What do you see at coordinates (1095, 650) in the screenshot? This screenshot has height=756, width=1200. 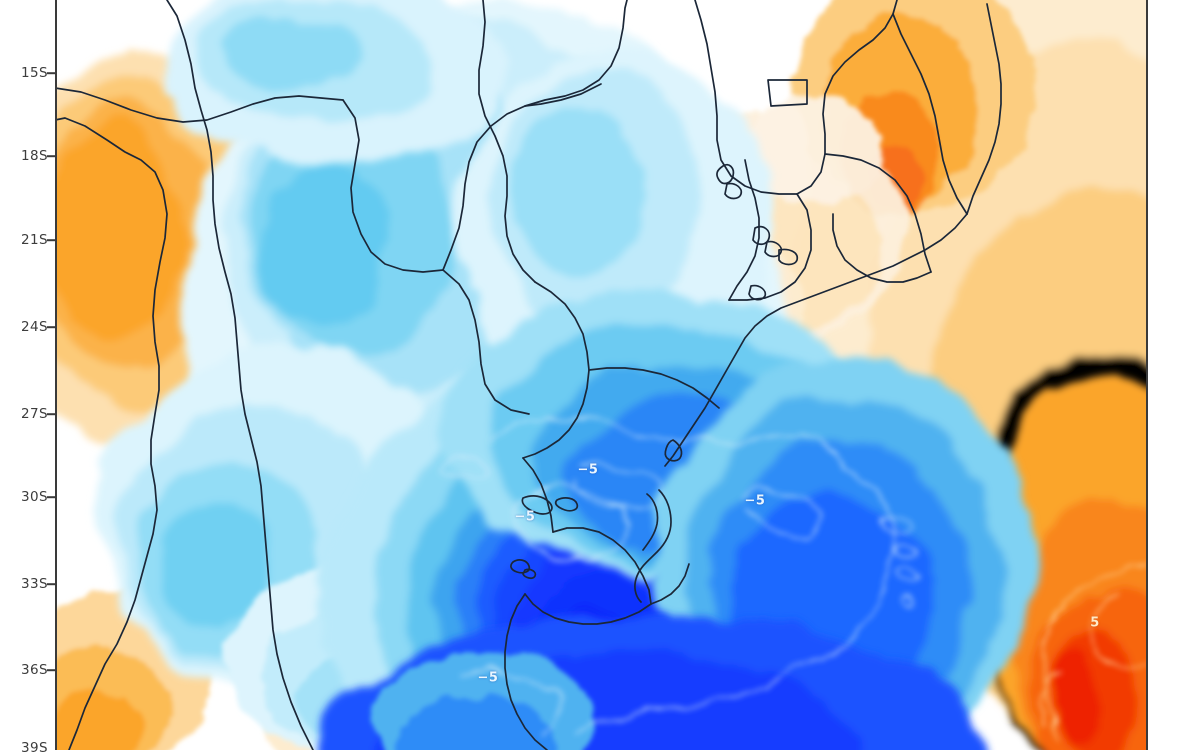 I see `contour-plus5` at bounding box center [1095, 650].